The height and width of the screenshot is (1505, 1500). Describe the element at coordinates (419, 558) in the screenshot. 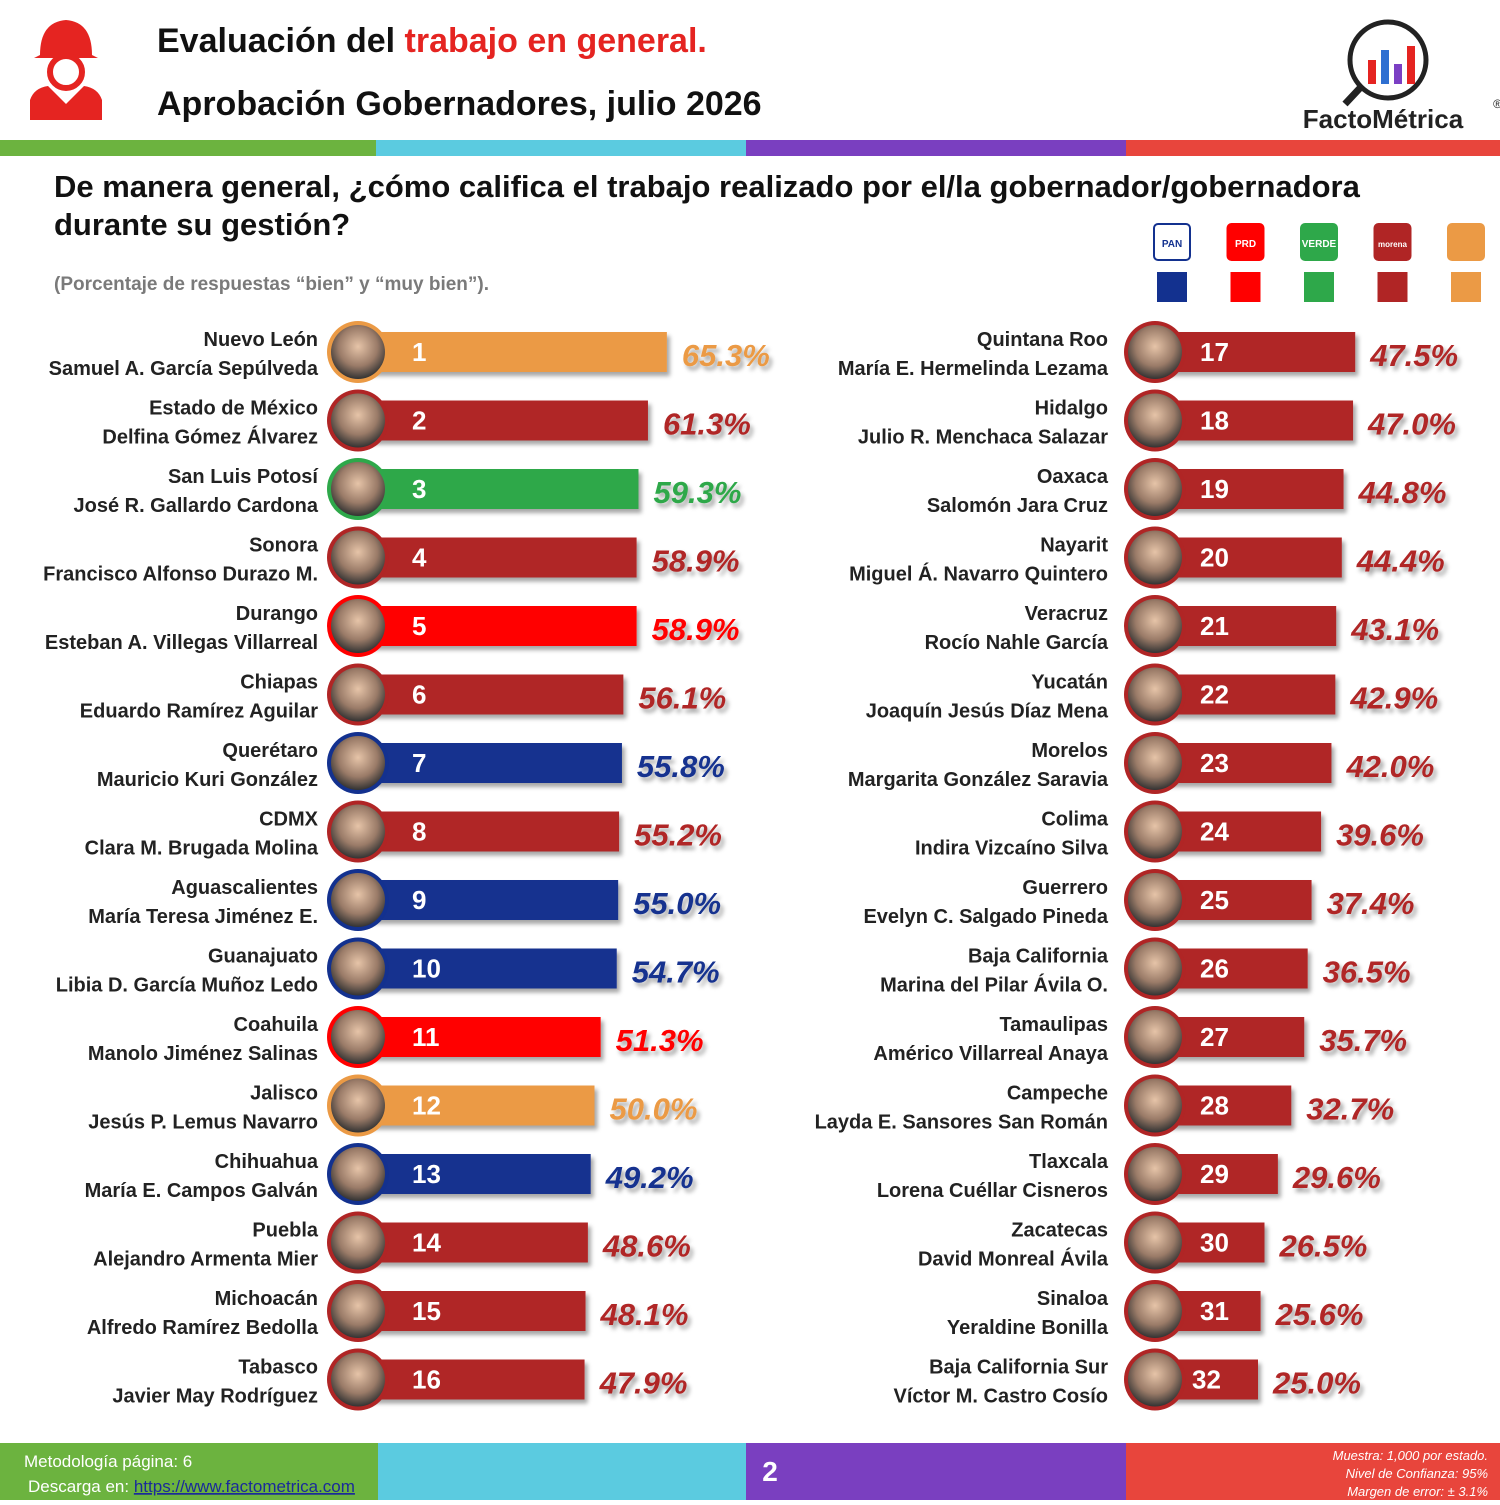

I see `rank: 4` at that location.